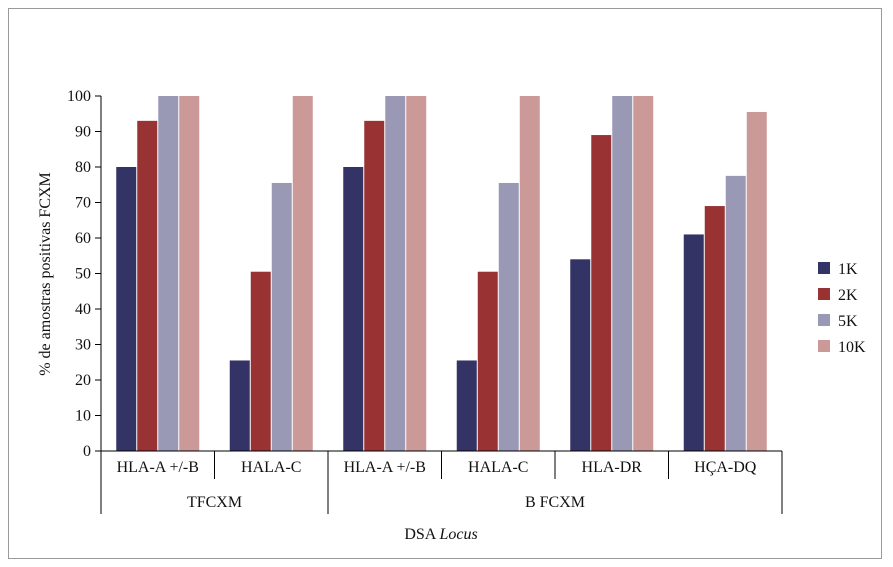 The width and height of the screenshot is (893, 567). Describe the element at coordinates (440, 534) in the screenshot. I see `x-axis-label: DSA Locus` at that location.